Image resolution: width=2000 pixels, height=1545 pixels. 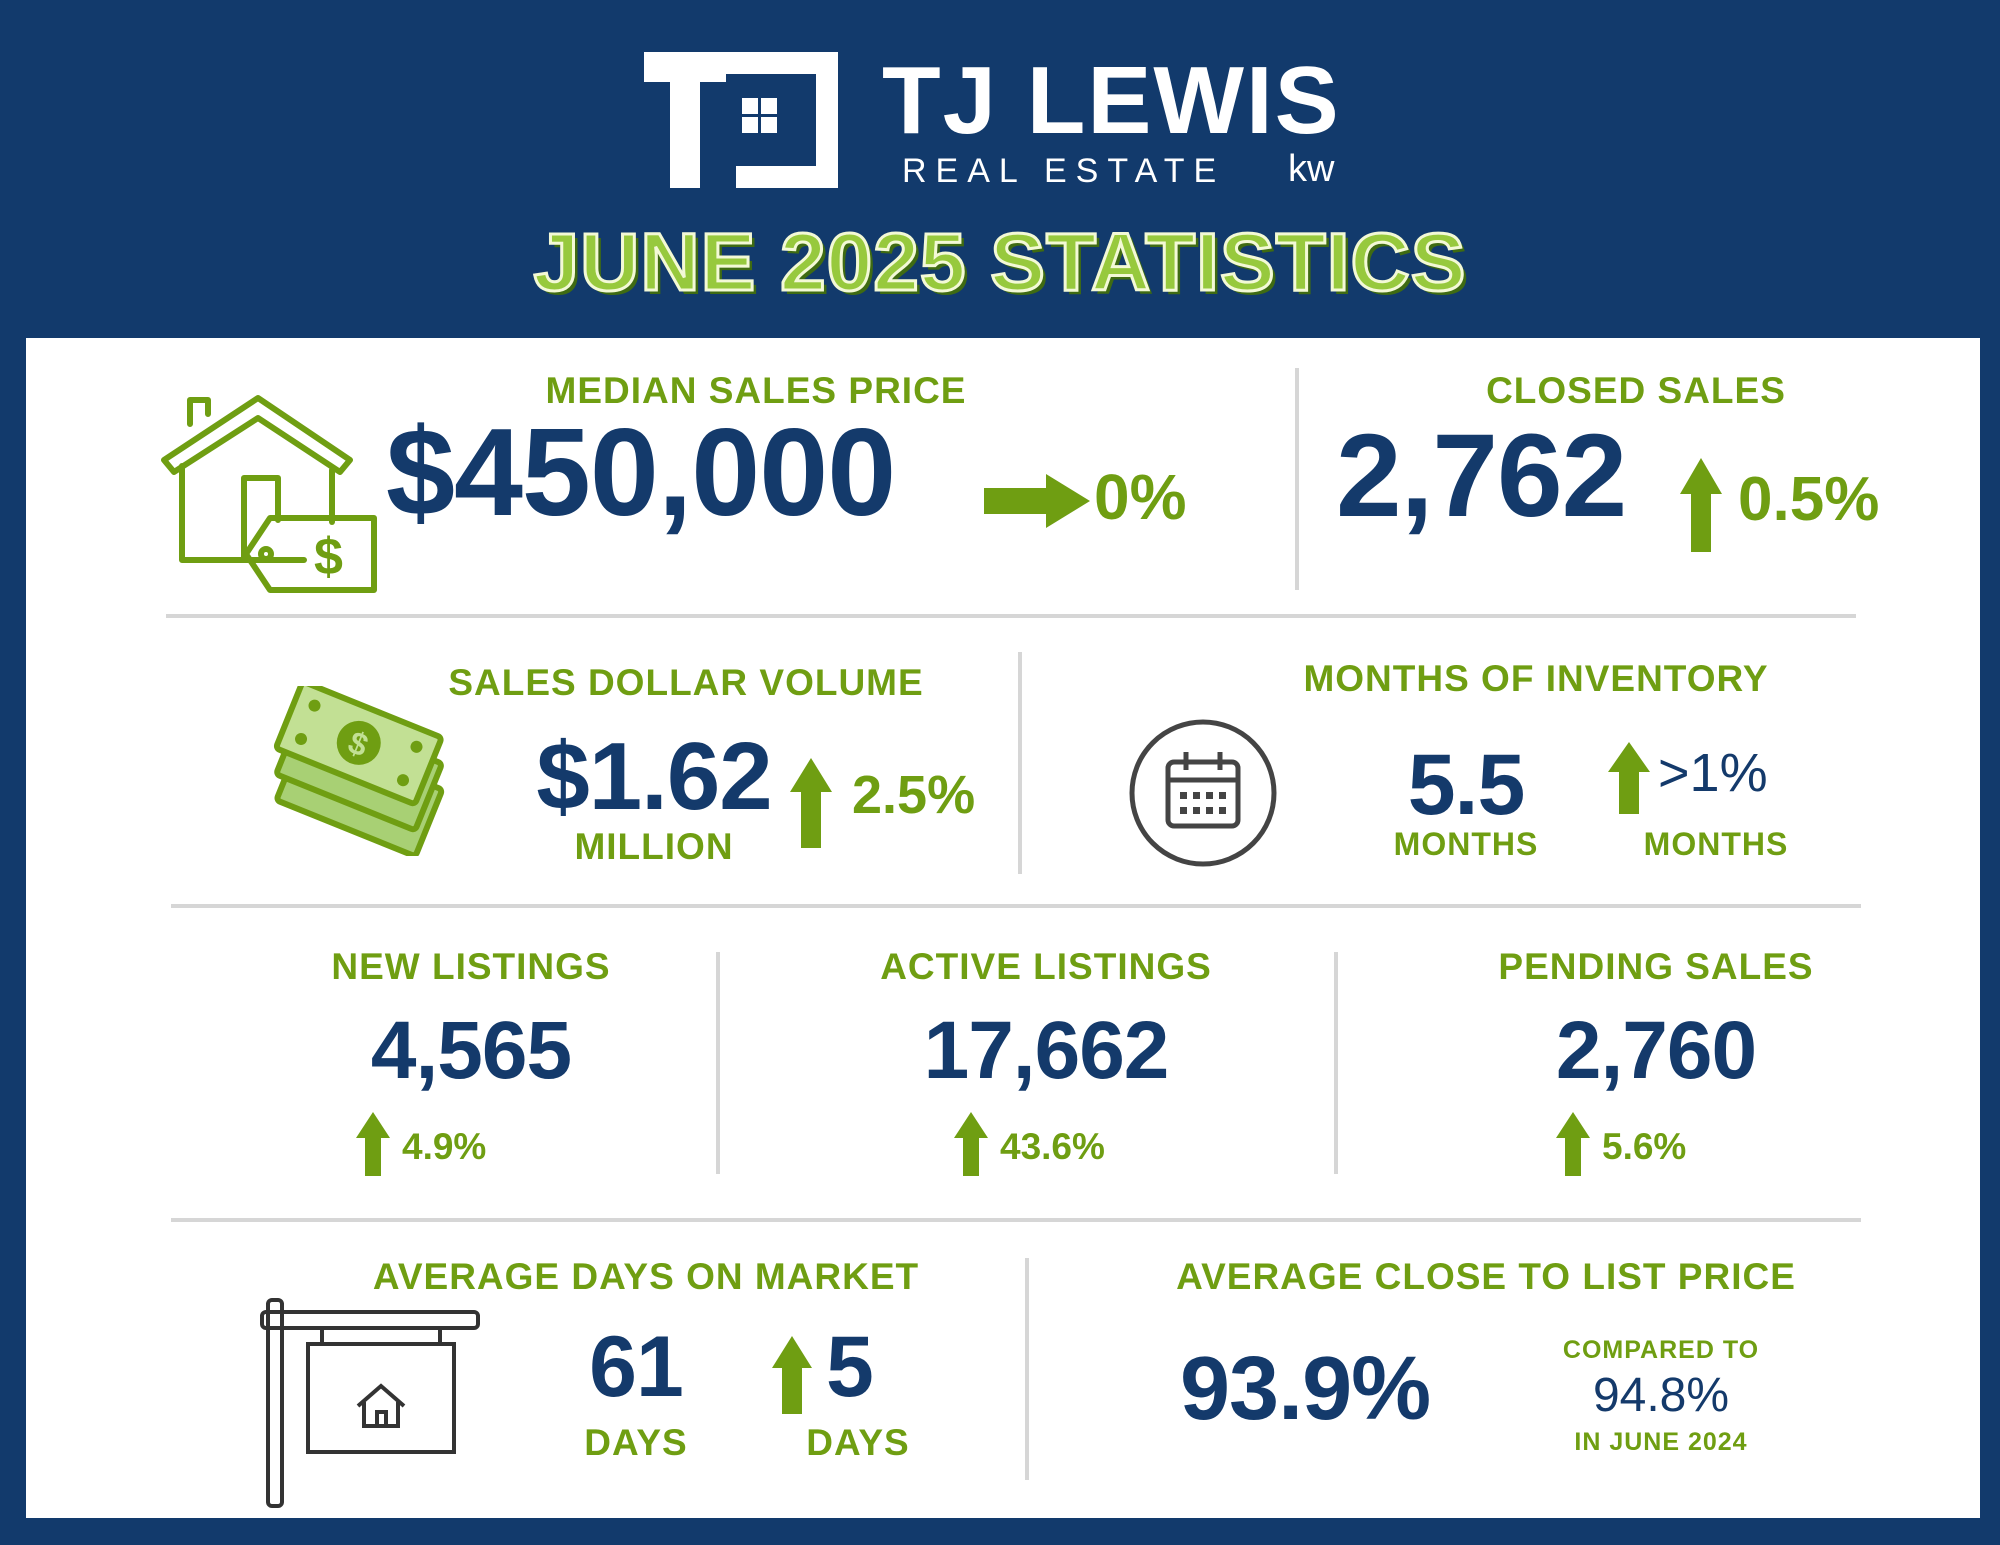 I want to click on average-close-to-list-label: AVERAGE CLOSE TO LIST PRICE, so click(x=1486, y=1276).